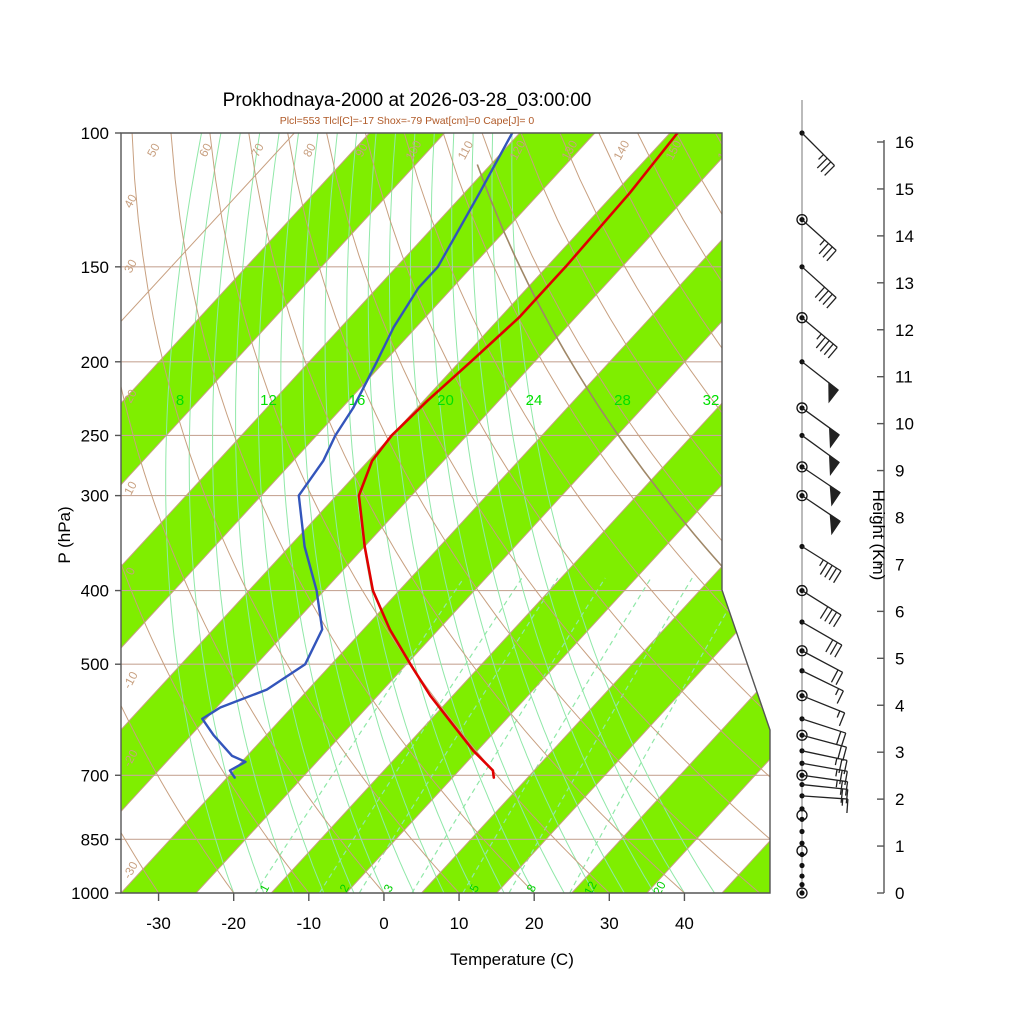 This screenshot has height=1024, width=1024. I want to click on moist-adiabat-label: 32, so click(711, 400).